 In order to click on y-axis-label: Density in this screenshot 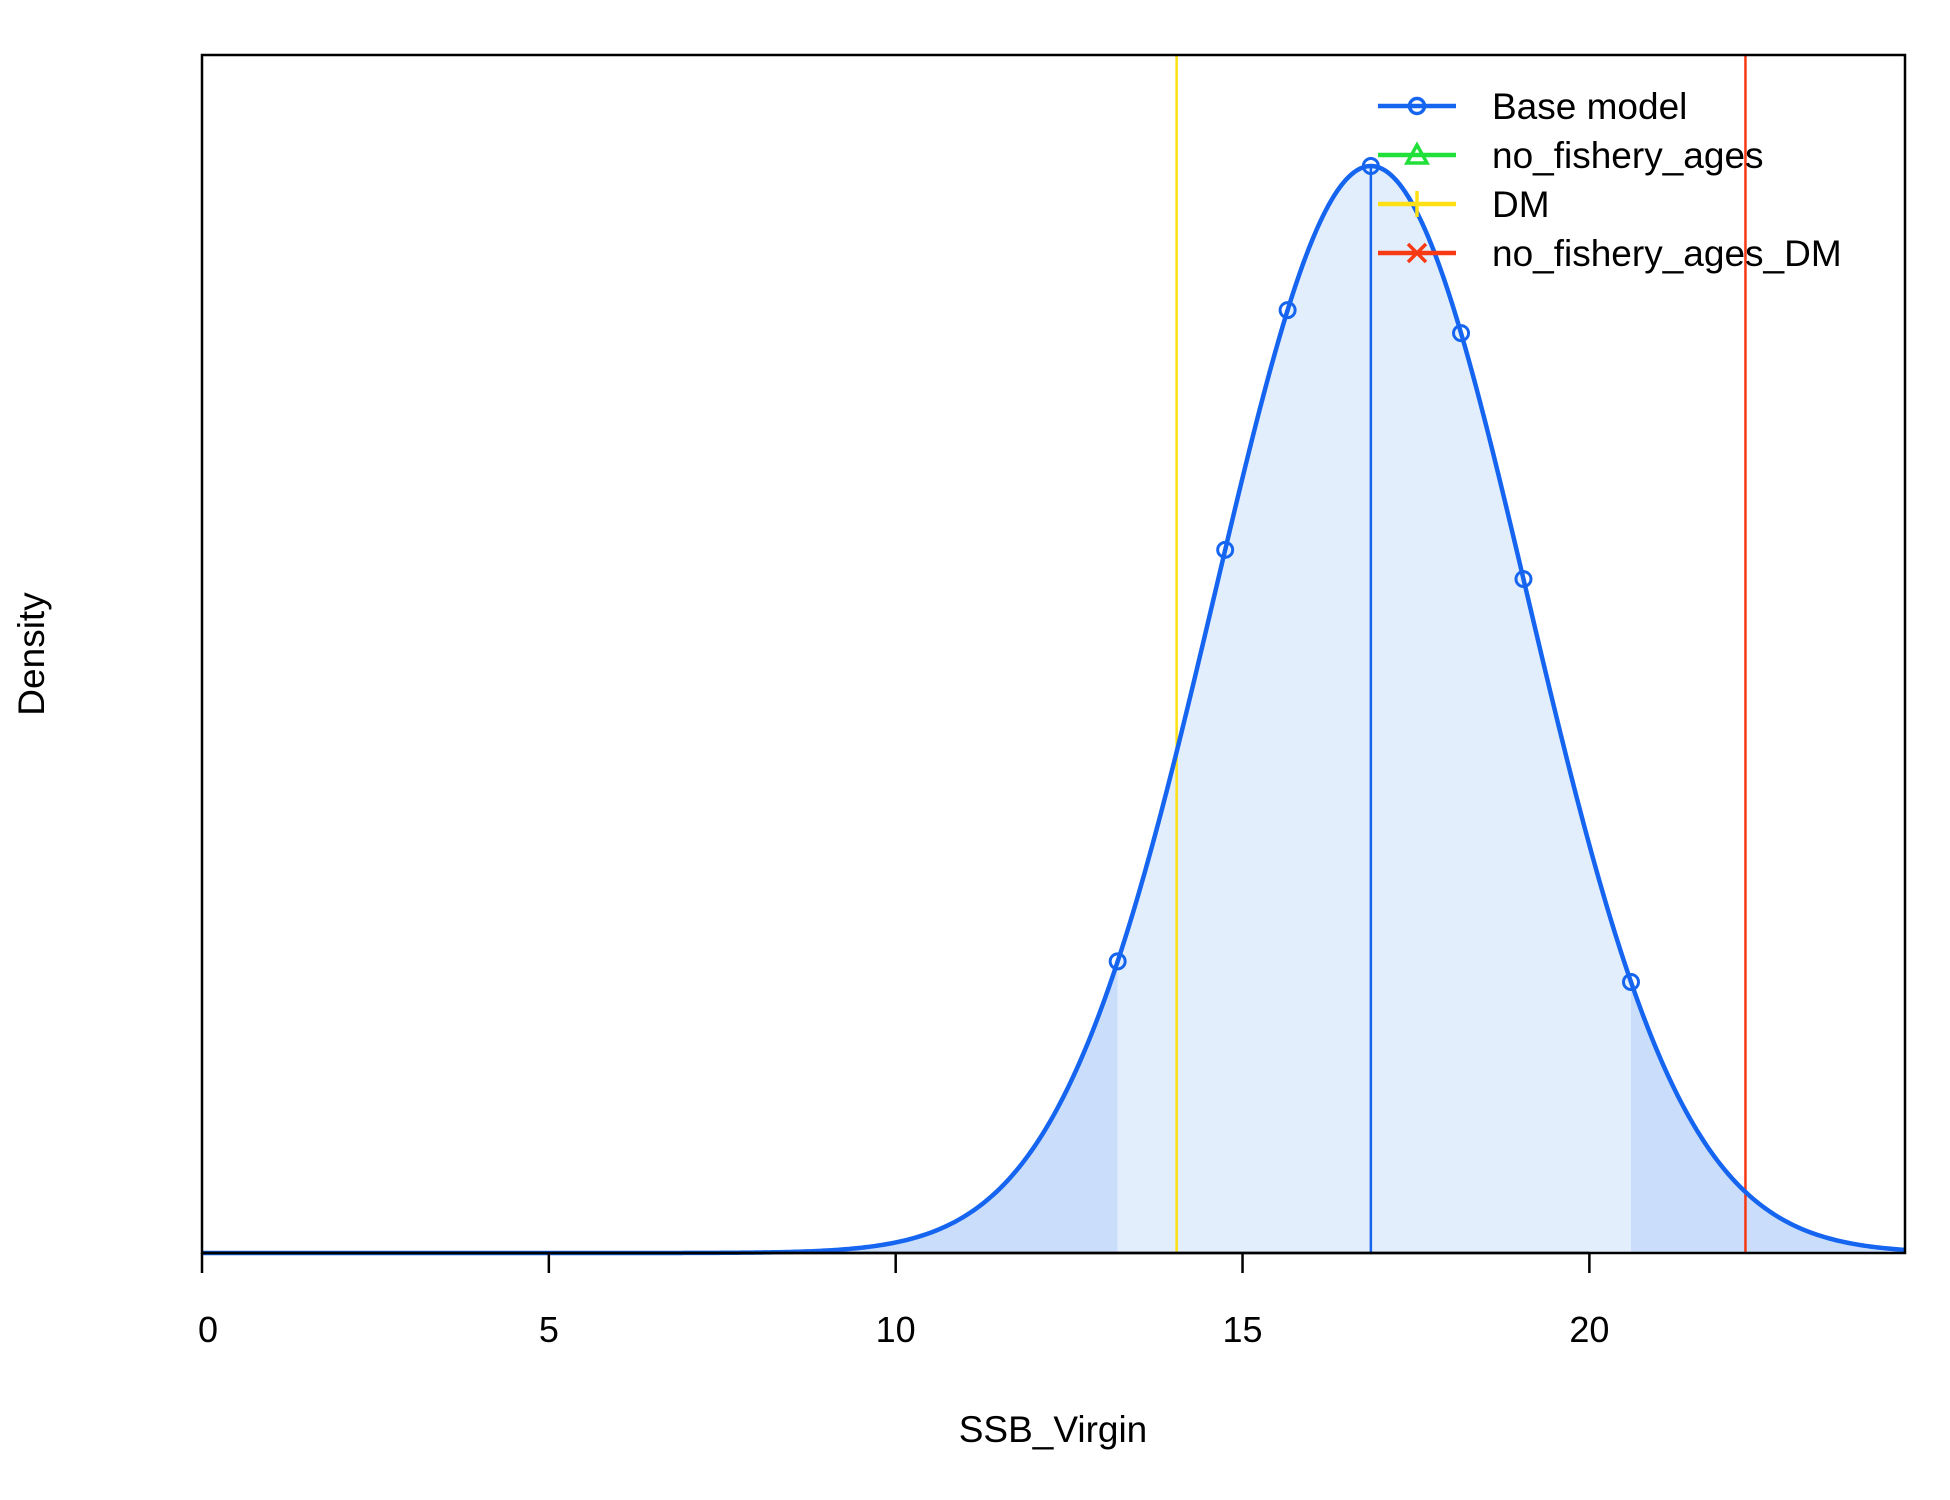, I will do `click(31, 654)`.